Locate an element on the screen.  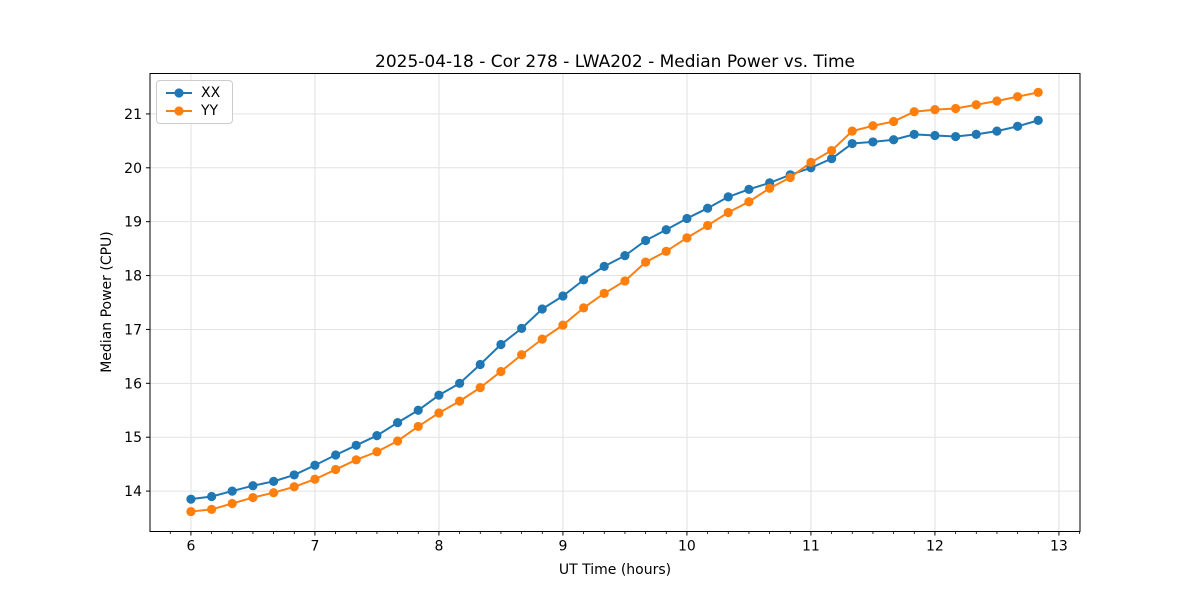
y-tick-label: 15 is located at coordinates (133, 438).